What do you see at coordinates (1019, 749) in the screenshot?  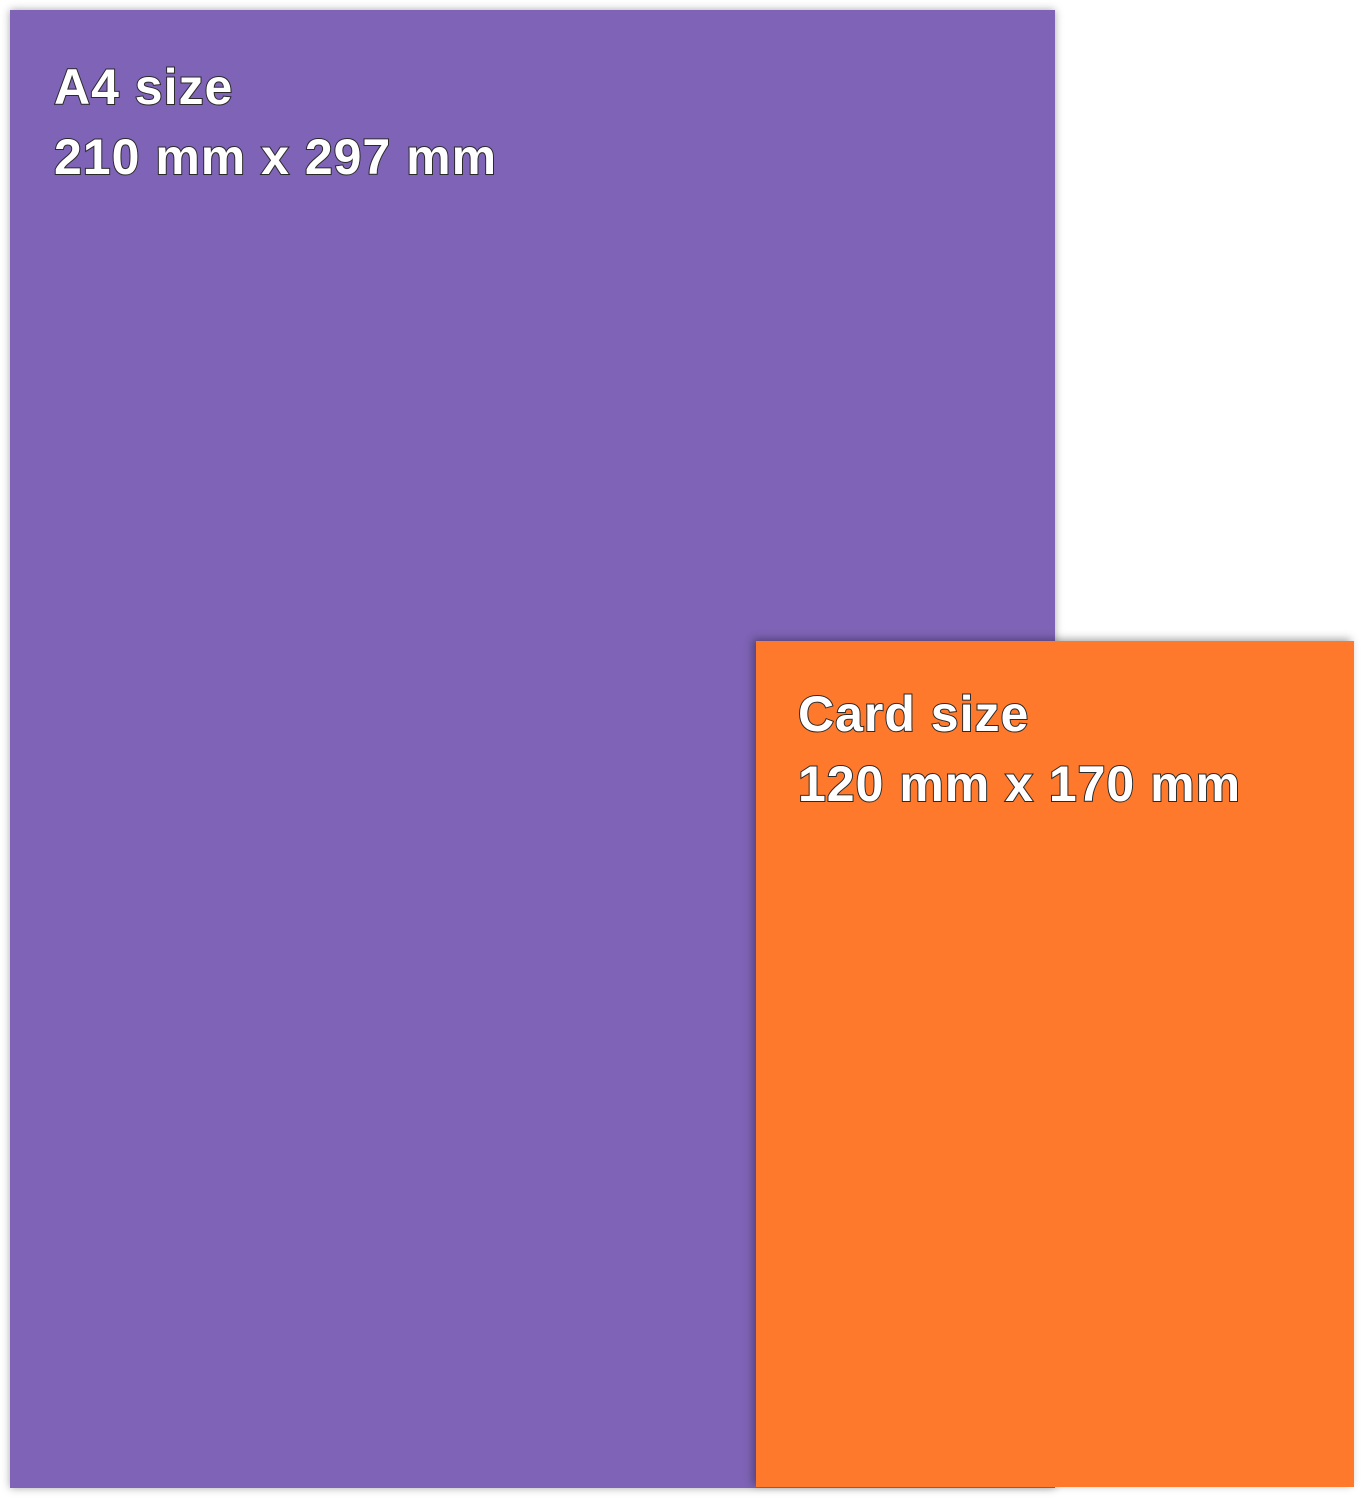 I see `card-label: Card size 120 mm x 170 mm` at bounding box center [1019, 749].